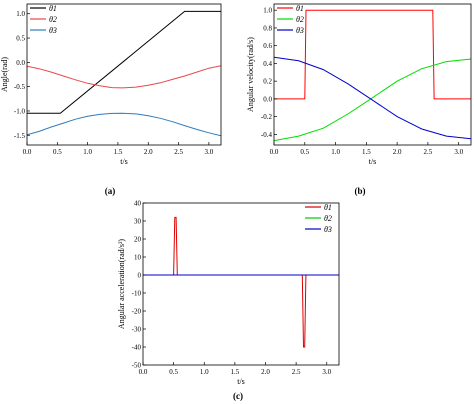 This screenshot has width=474, height=404. Describe the element at coordinates (267, 64) in the screenshot. I see `y-tick-label: 0.4` at that location.